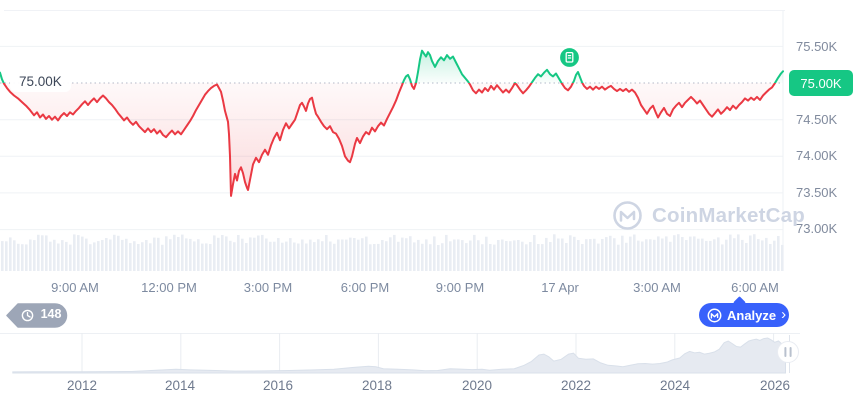 The height and width of the screenshot is (401, 860). I want to click on news-event-icon, so click(569, 57).